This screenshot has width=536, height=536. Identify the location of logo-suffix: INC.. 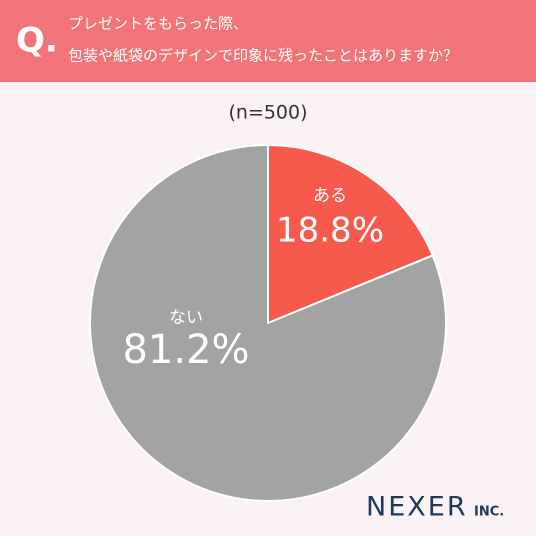
(489, 512).